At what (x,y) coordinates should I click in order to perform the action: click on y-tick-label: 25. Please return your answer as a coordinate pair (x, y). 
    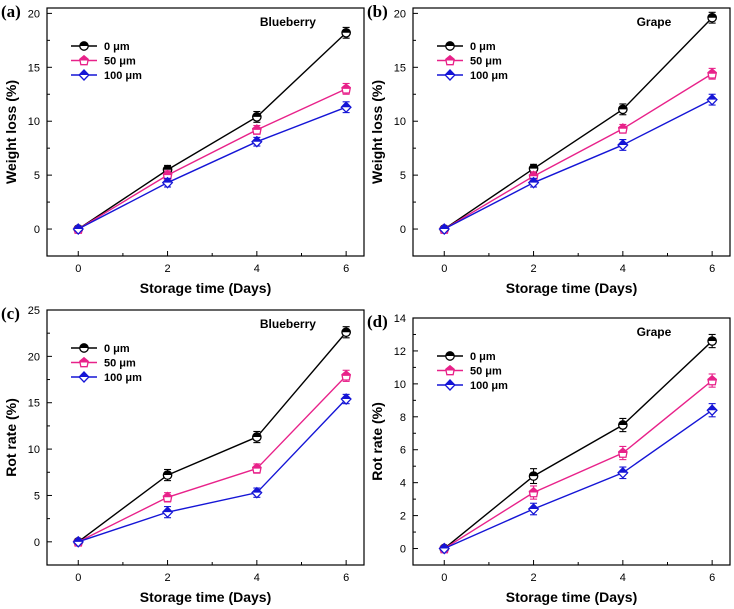
    Looking at the image, I should click on (34, 311).